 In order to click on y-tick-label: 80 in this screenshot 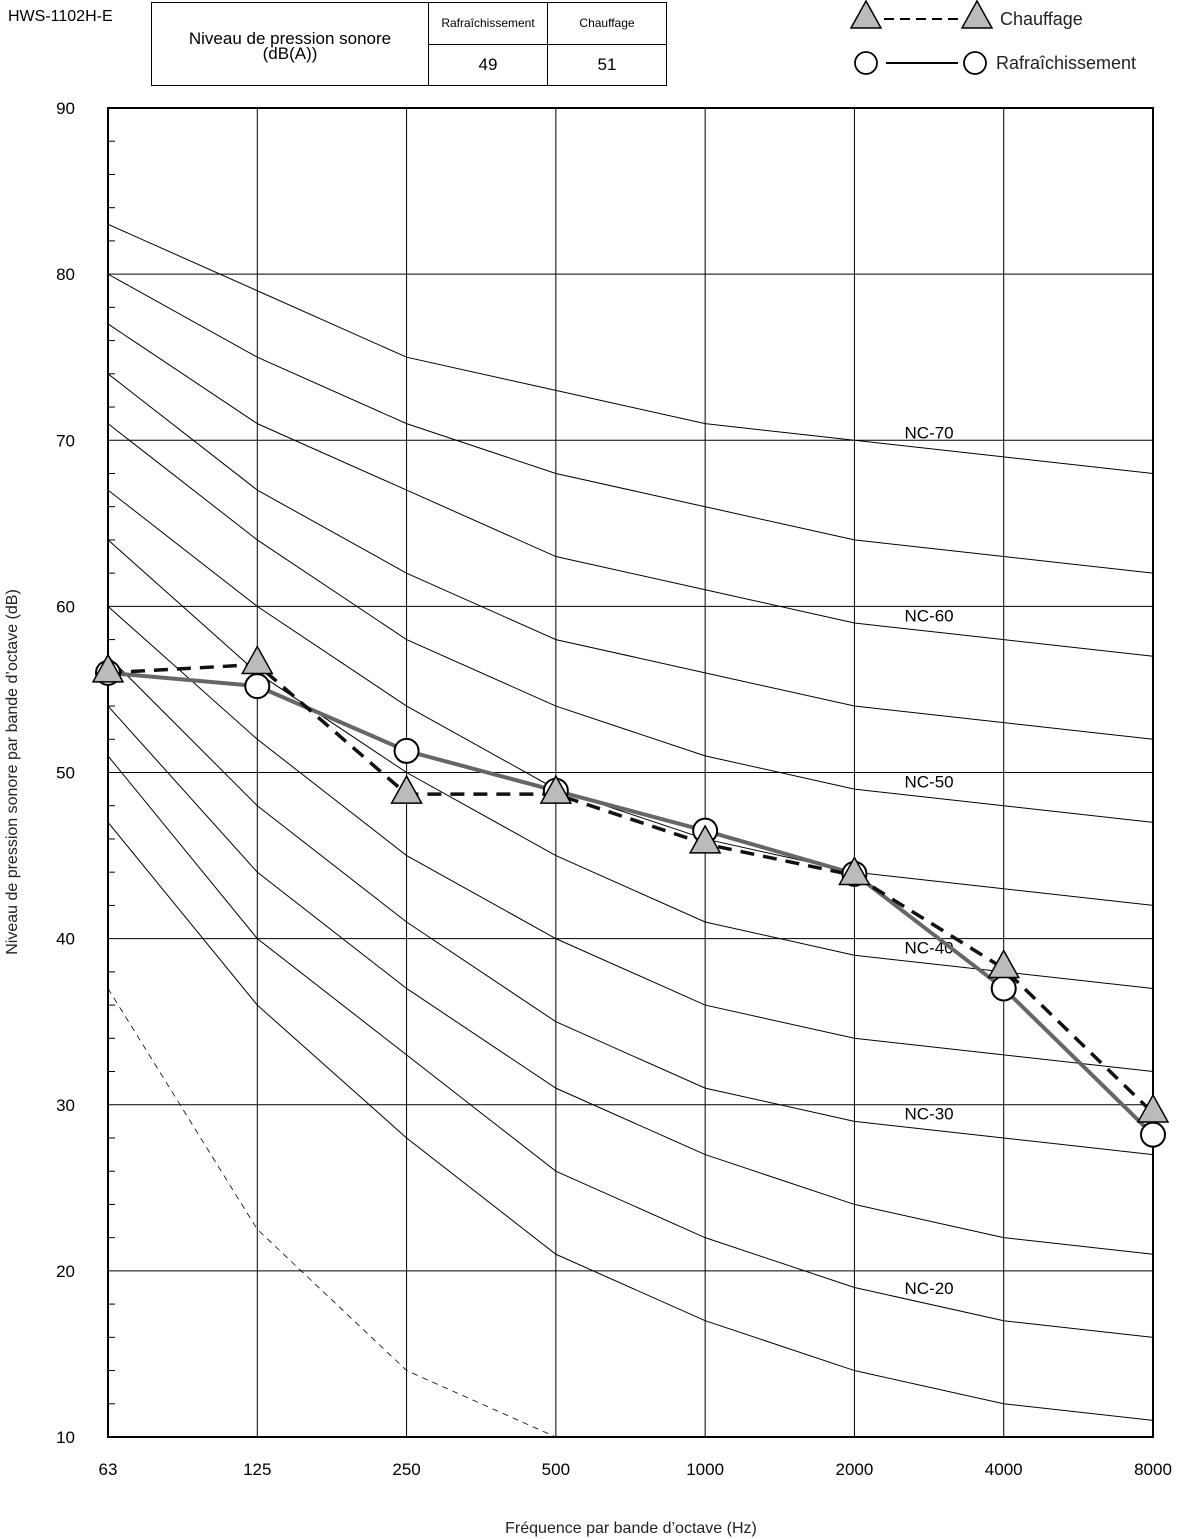, I will do `click(65, 274)`.